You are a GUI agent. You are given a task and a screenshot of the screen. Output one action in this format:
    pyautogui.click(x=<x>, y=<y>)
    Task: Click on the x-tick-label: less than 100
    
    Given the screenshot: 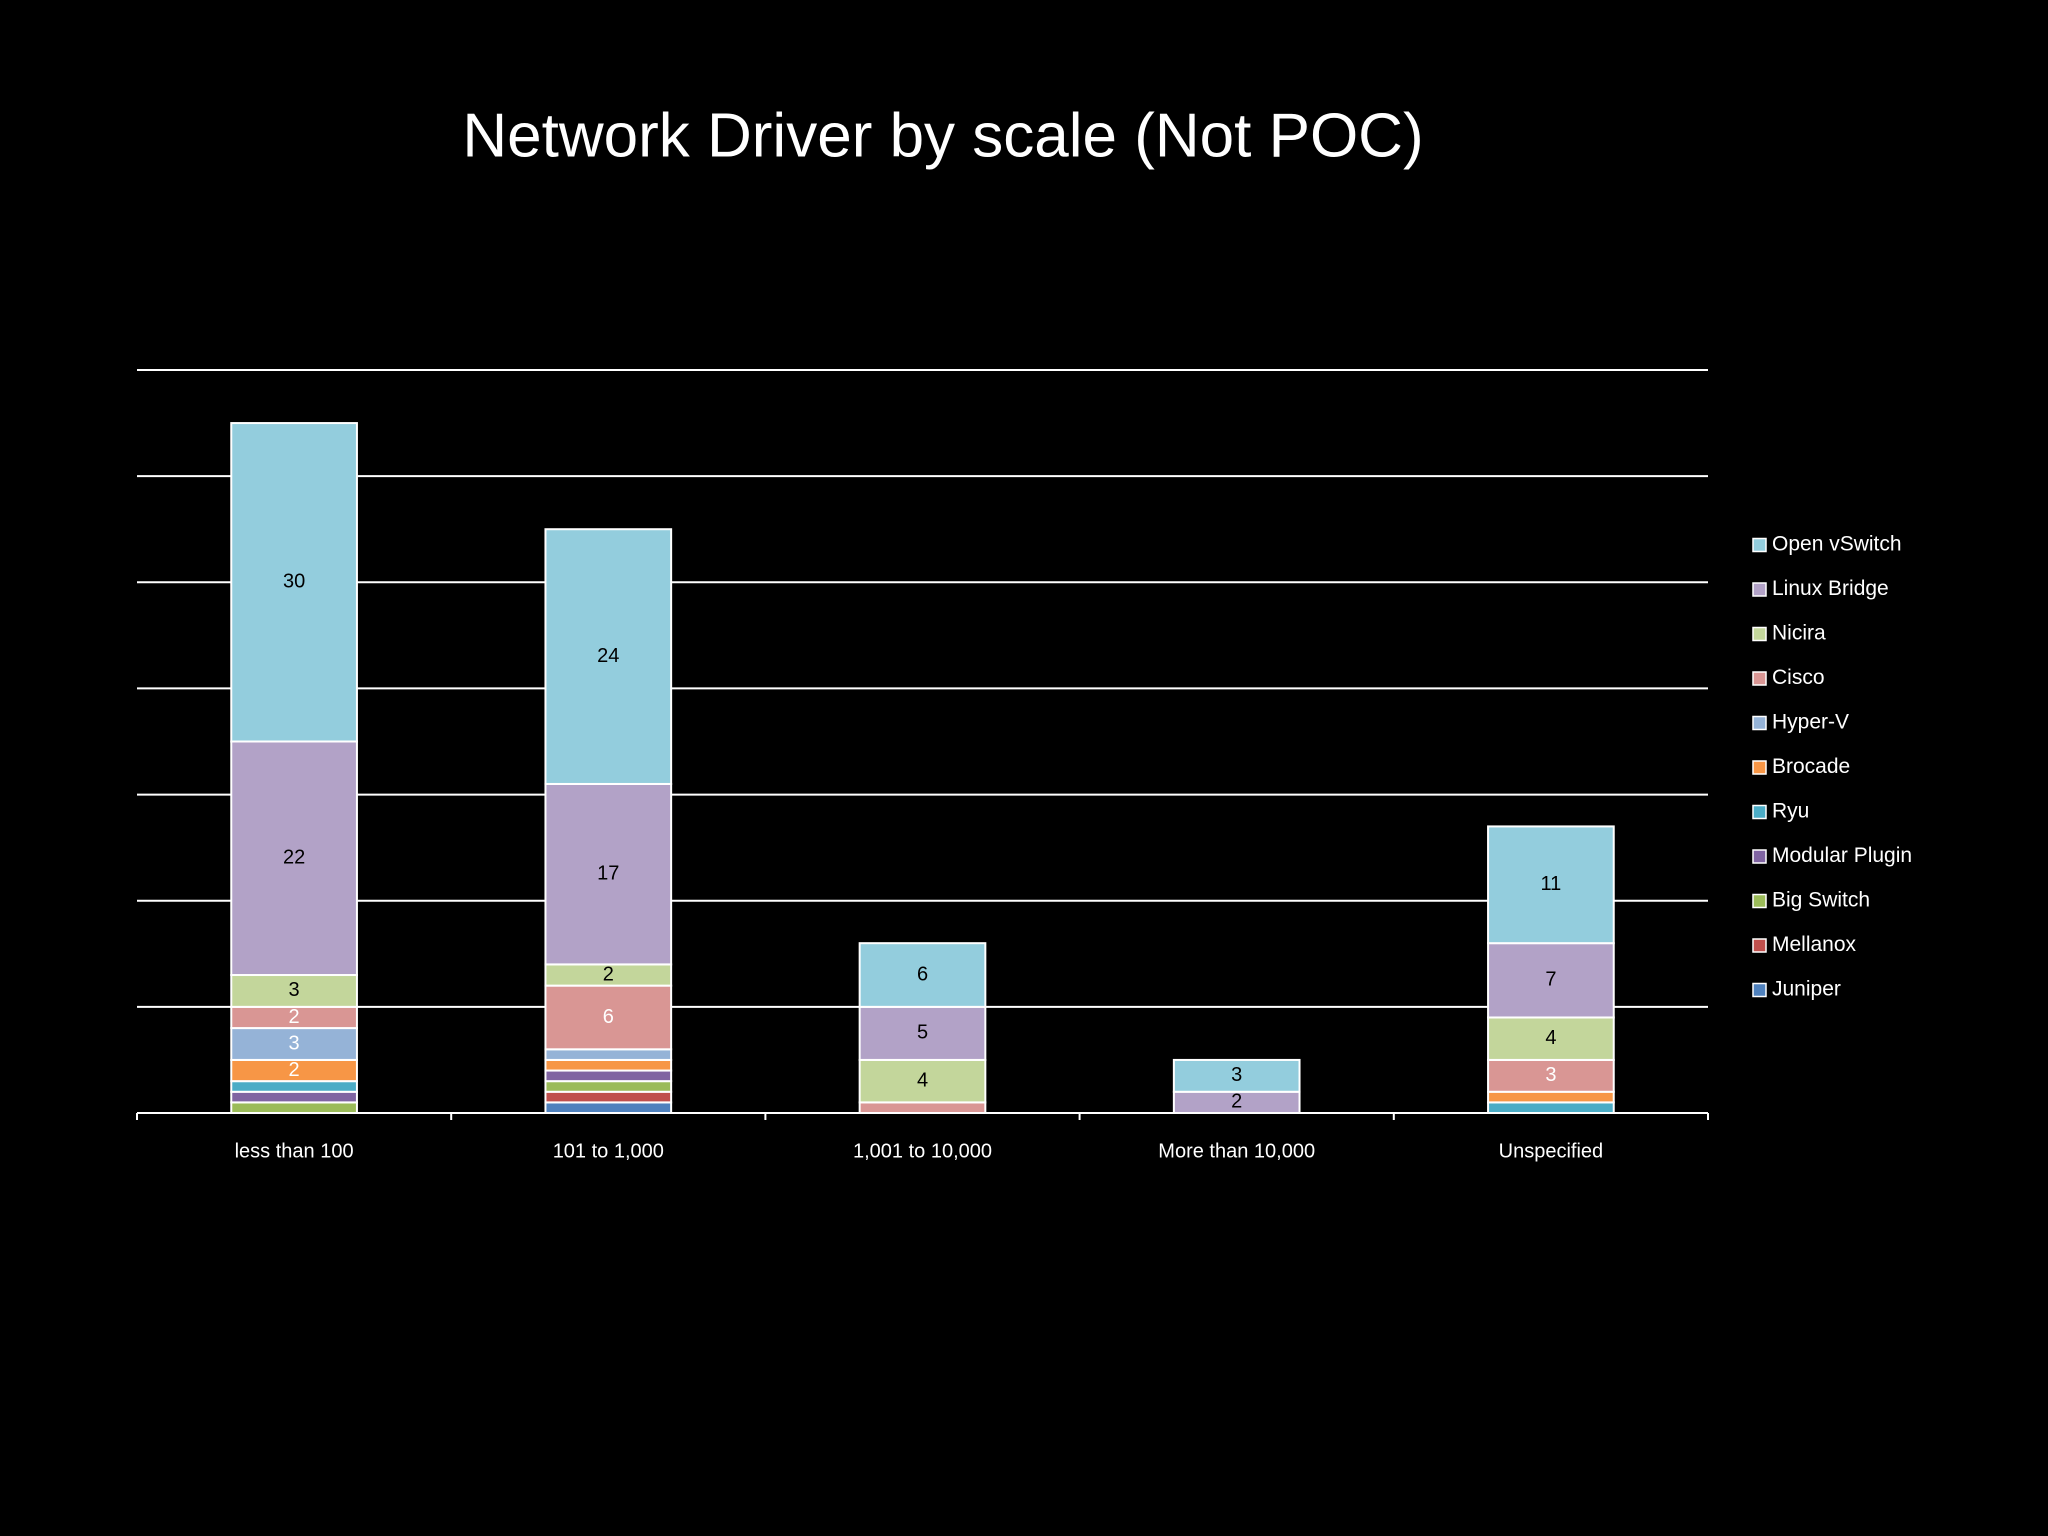 What is the action you would take?
    pyautogui.click(x=294, y=1151)
    